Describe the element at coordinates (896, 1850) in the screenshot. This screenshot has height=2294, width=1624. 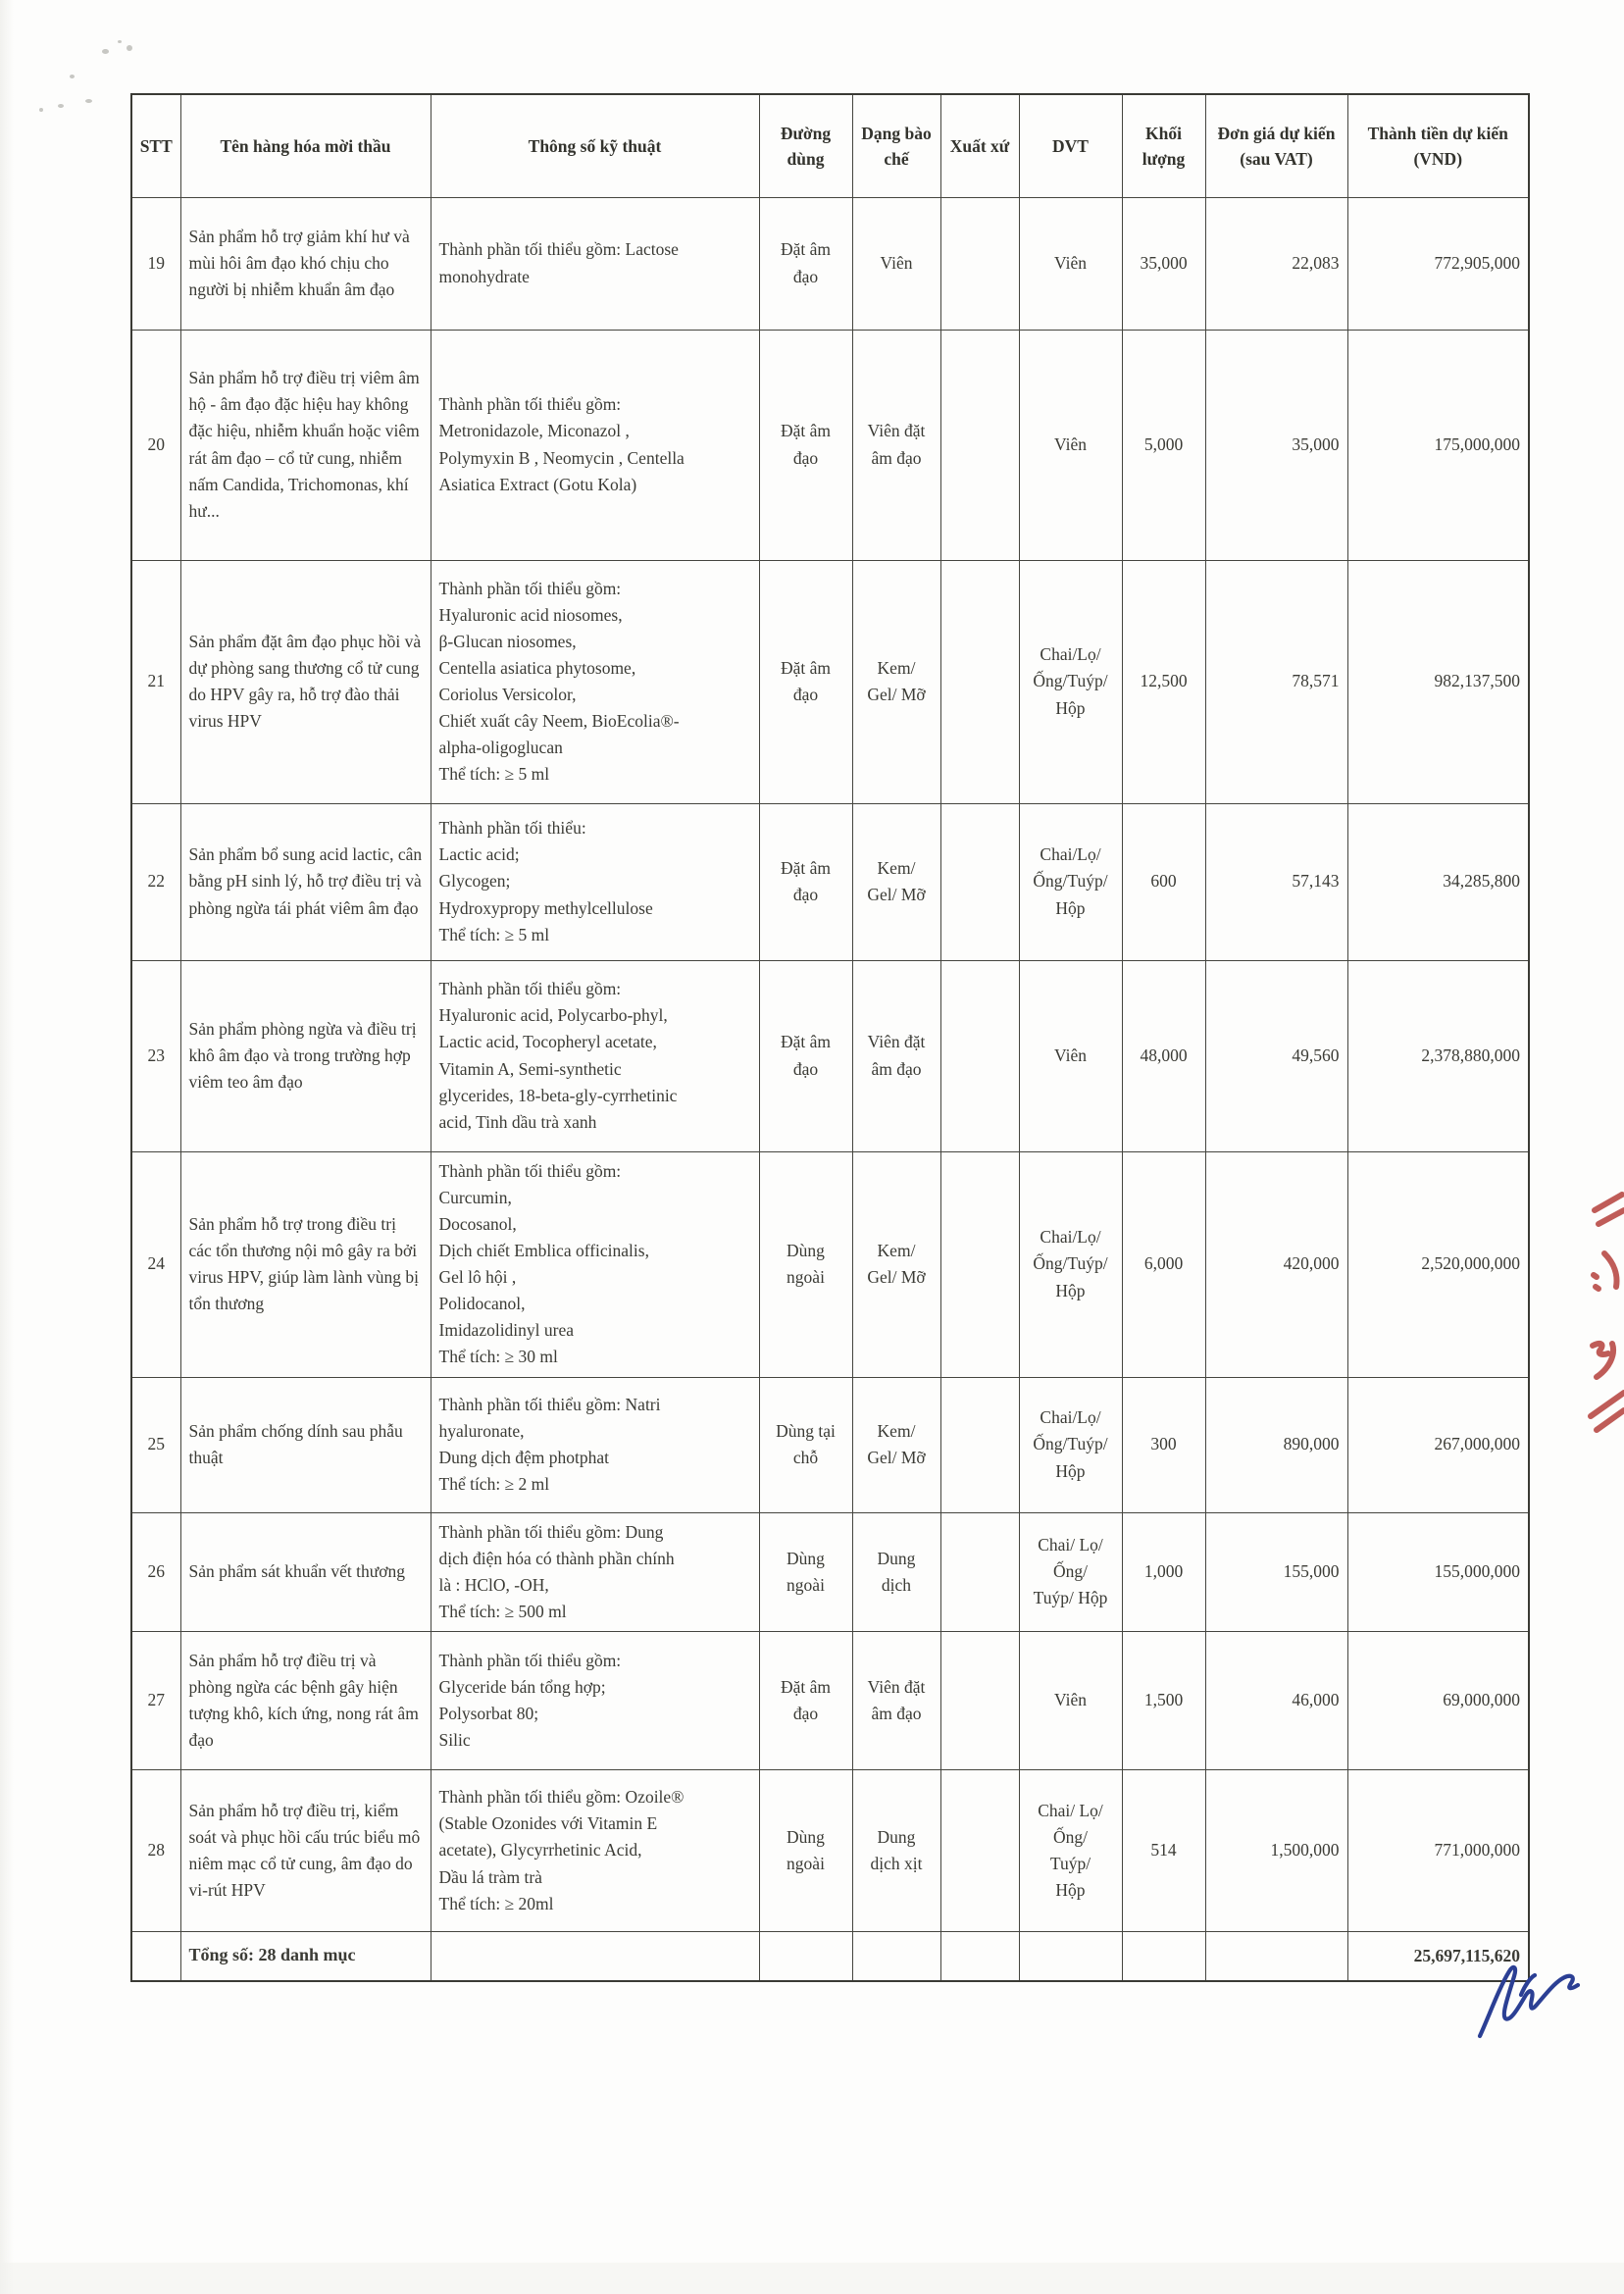
I see `cell-form: Dung dịch xịt` at that location.